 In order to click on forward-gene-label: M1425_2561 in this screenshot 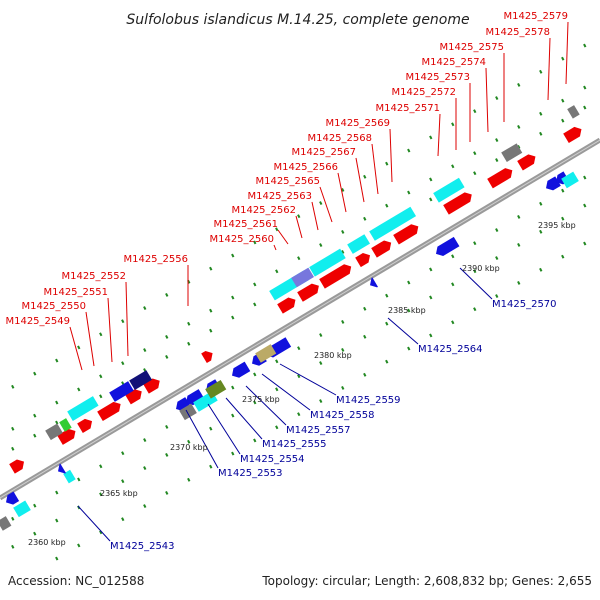, I will do `click(245, 224)`.